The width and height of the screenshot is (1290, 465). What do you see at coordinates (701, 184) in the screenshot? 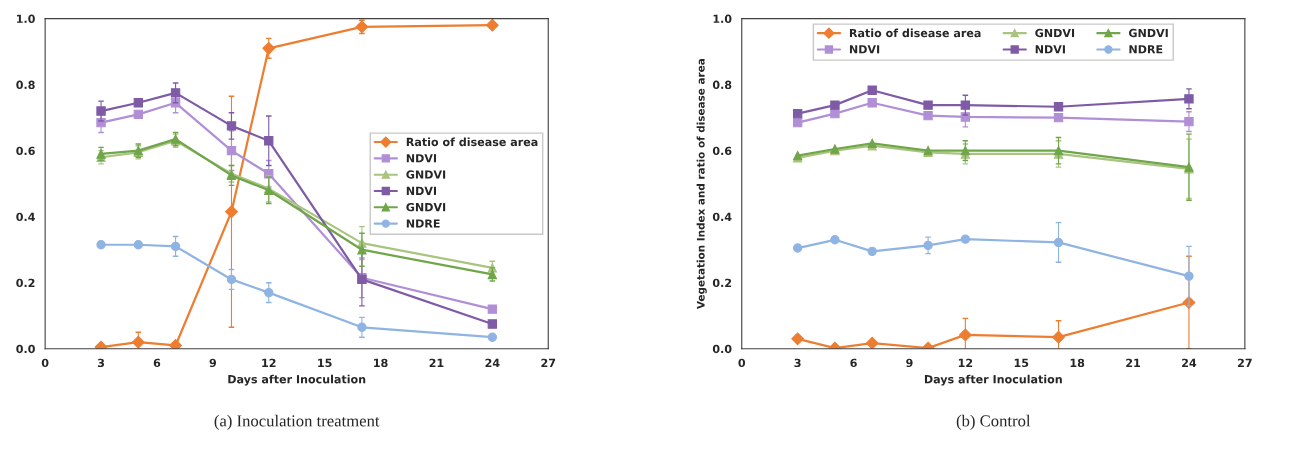
I see `y-axis-title: Vegetation Index and ratio of disease area` at bounding box center [701, 184].